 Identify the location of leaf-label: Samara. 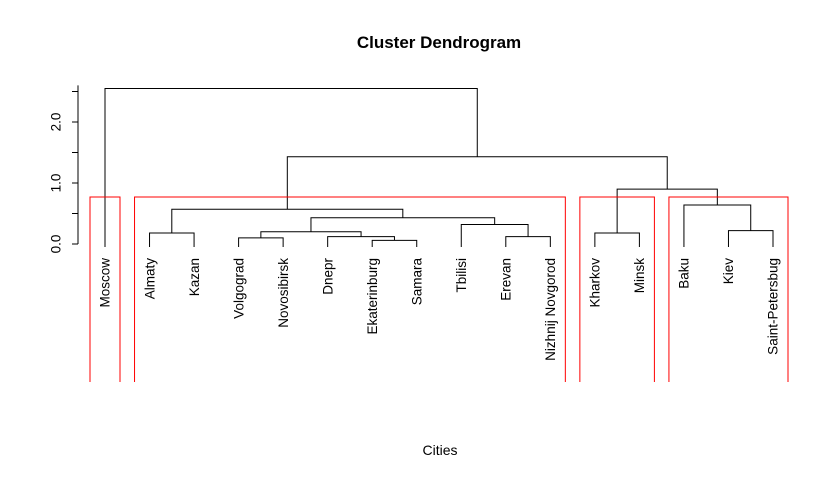
(416, 282).